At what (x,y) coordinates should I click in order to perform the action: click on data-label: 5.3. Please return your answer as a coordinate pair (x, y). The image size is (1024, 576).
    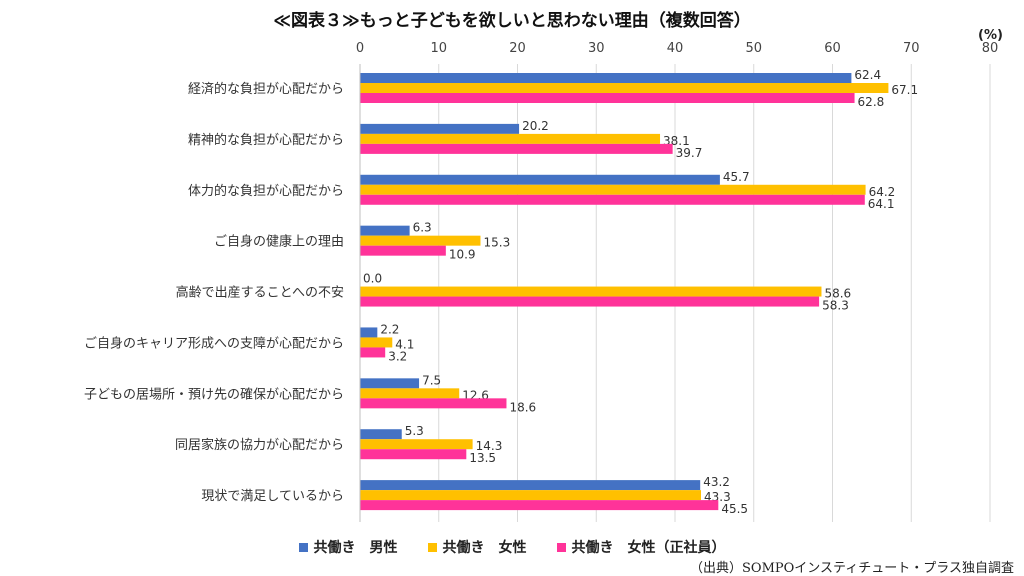
    Looking at the image, I should click on (414, 431).